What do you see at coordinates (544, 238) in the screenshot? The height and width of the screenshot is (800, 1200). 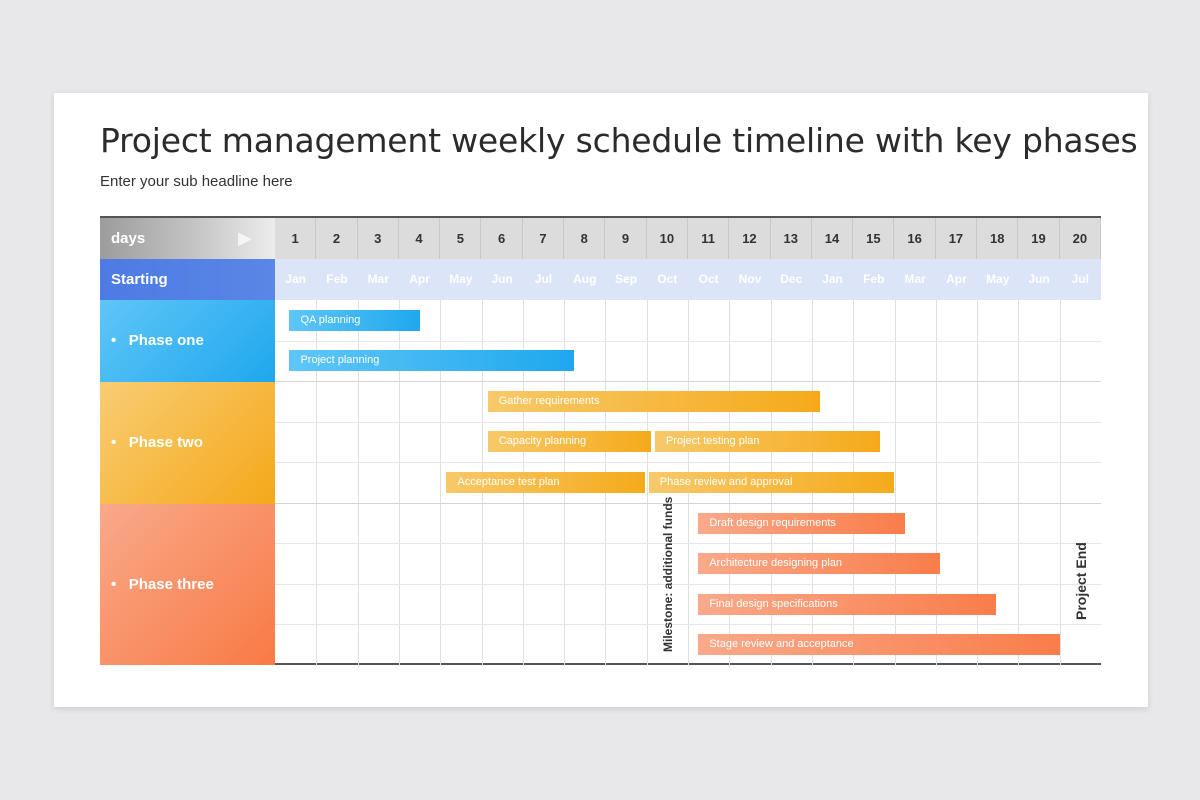 I see `day-header-7: 7` at bounding box center [544, 238].